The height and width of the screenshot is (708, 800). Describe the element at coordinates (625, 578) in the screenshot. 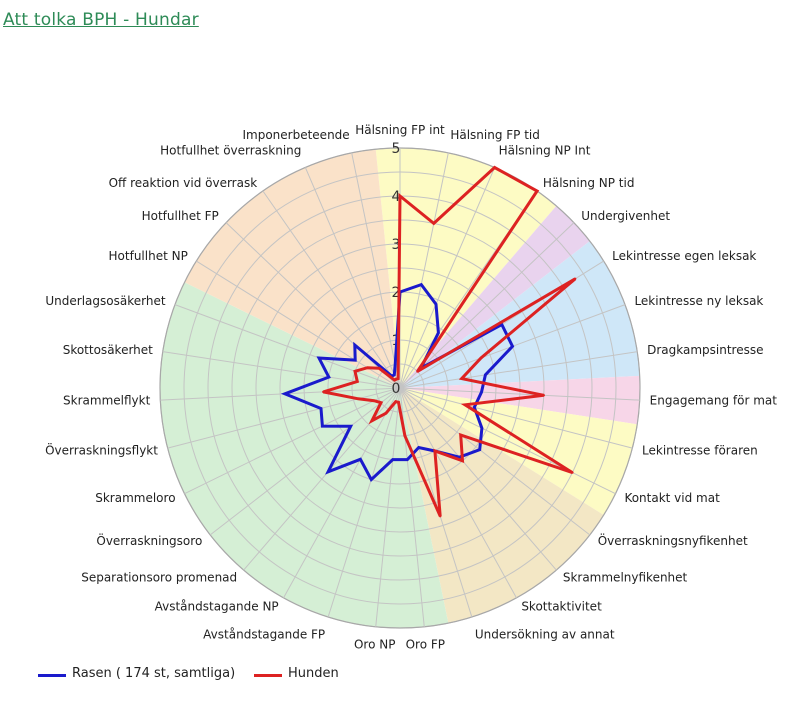

I see `category-label-12: Skrammelnyfikenhet` at that location.